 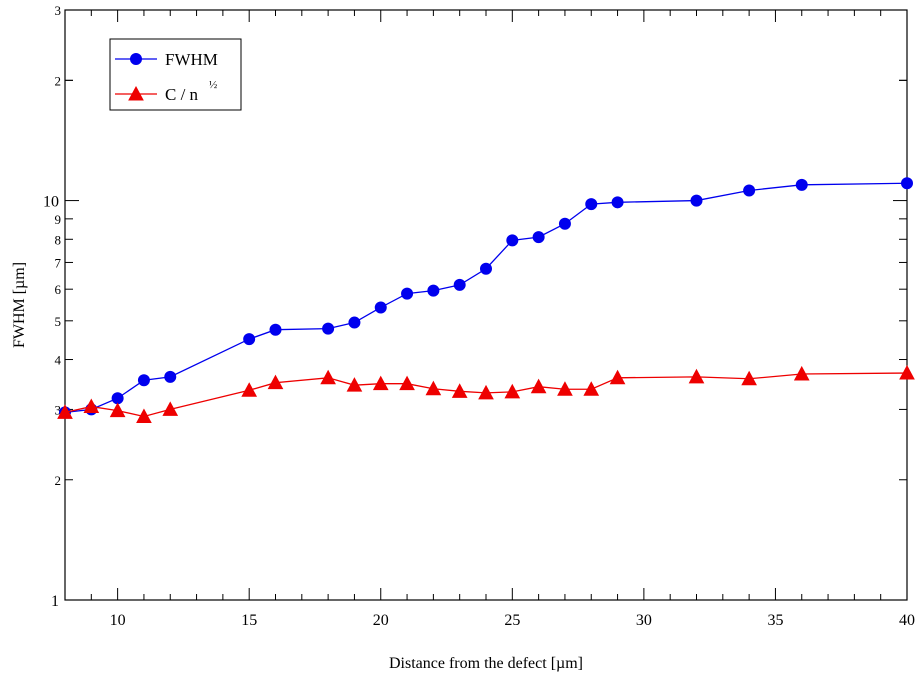 I want to click on y-tick-label: 10, so click(x=51, y=202).